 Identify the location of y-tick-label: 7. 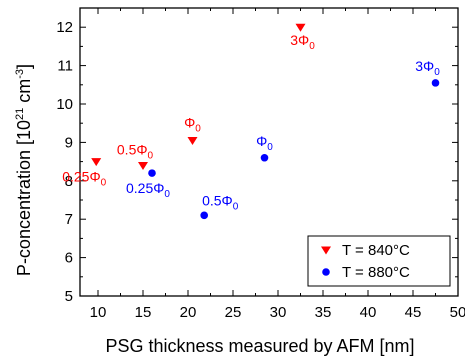
(69, 219).